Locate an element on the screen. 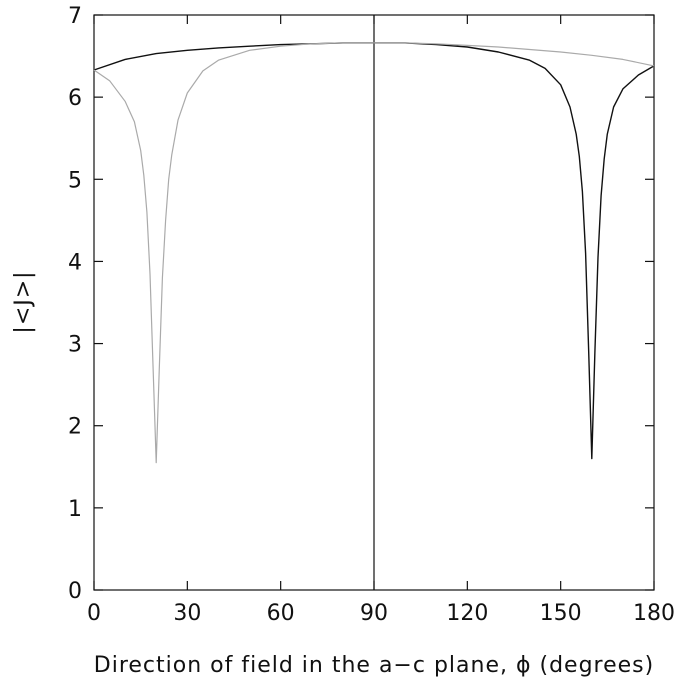  x-tick-label: 120 is located at coordinates (467, 613).